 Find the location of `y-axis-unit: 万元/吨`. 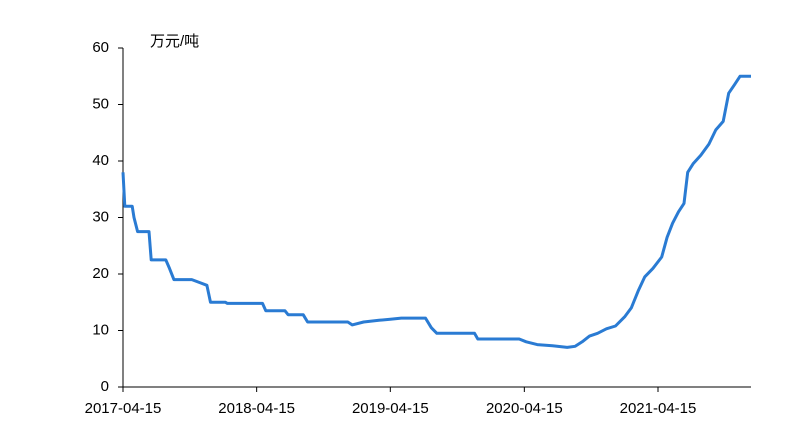

y-axis-unit: 万元/吨 is located at coordinates (174, 41).